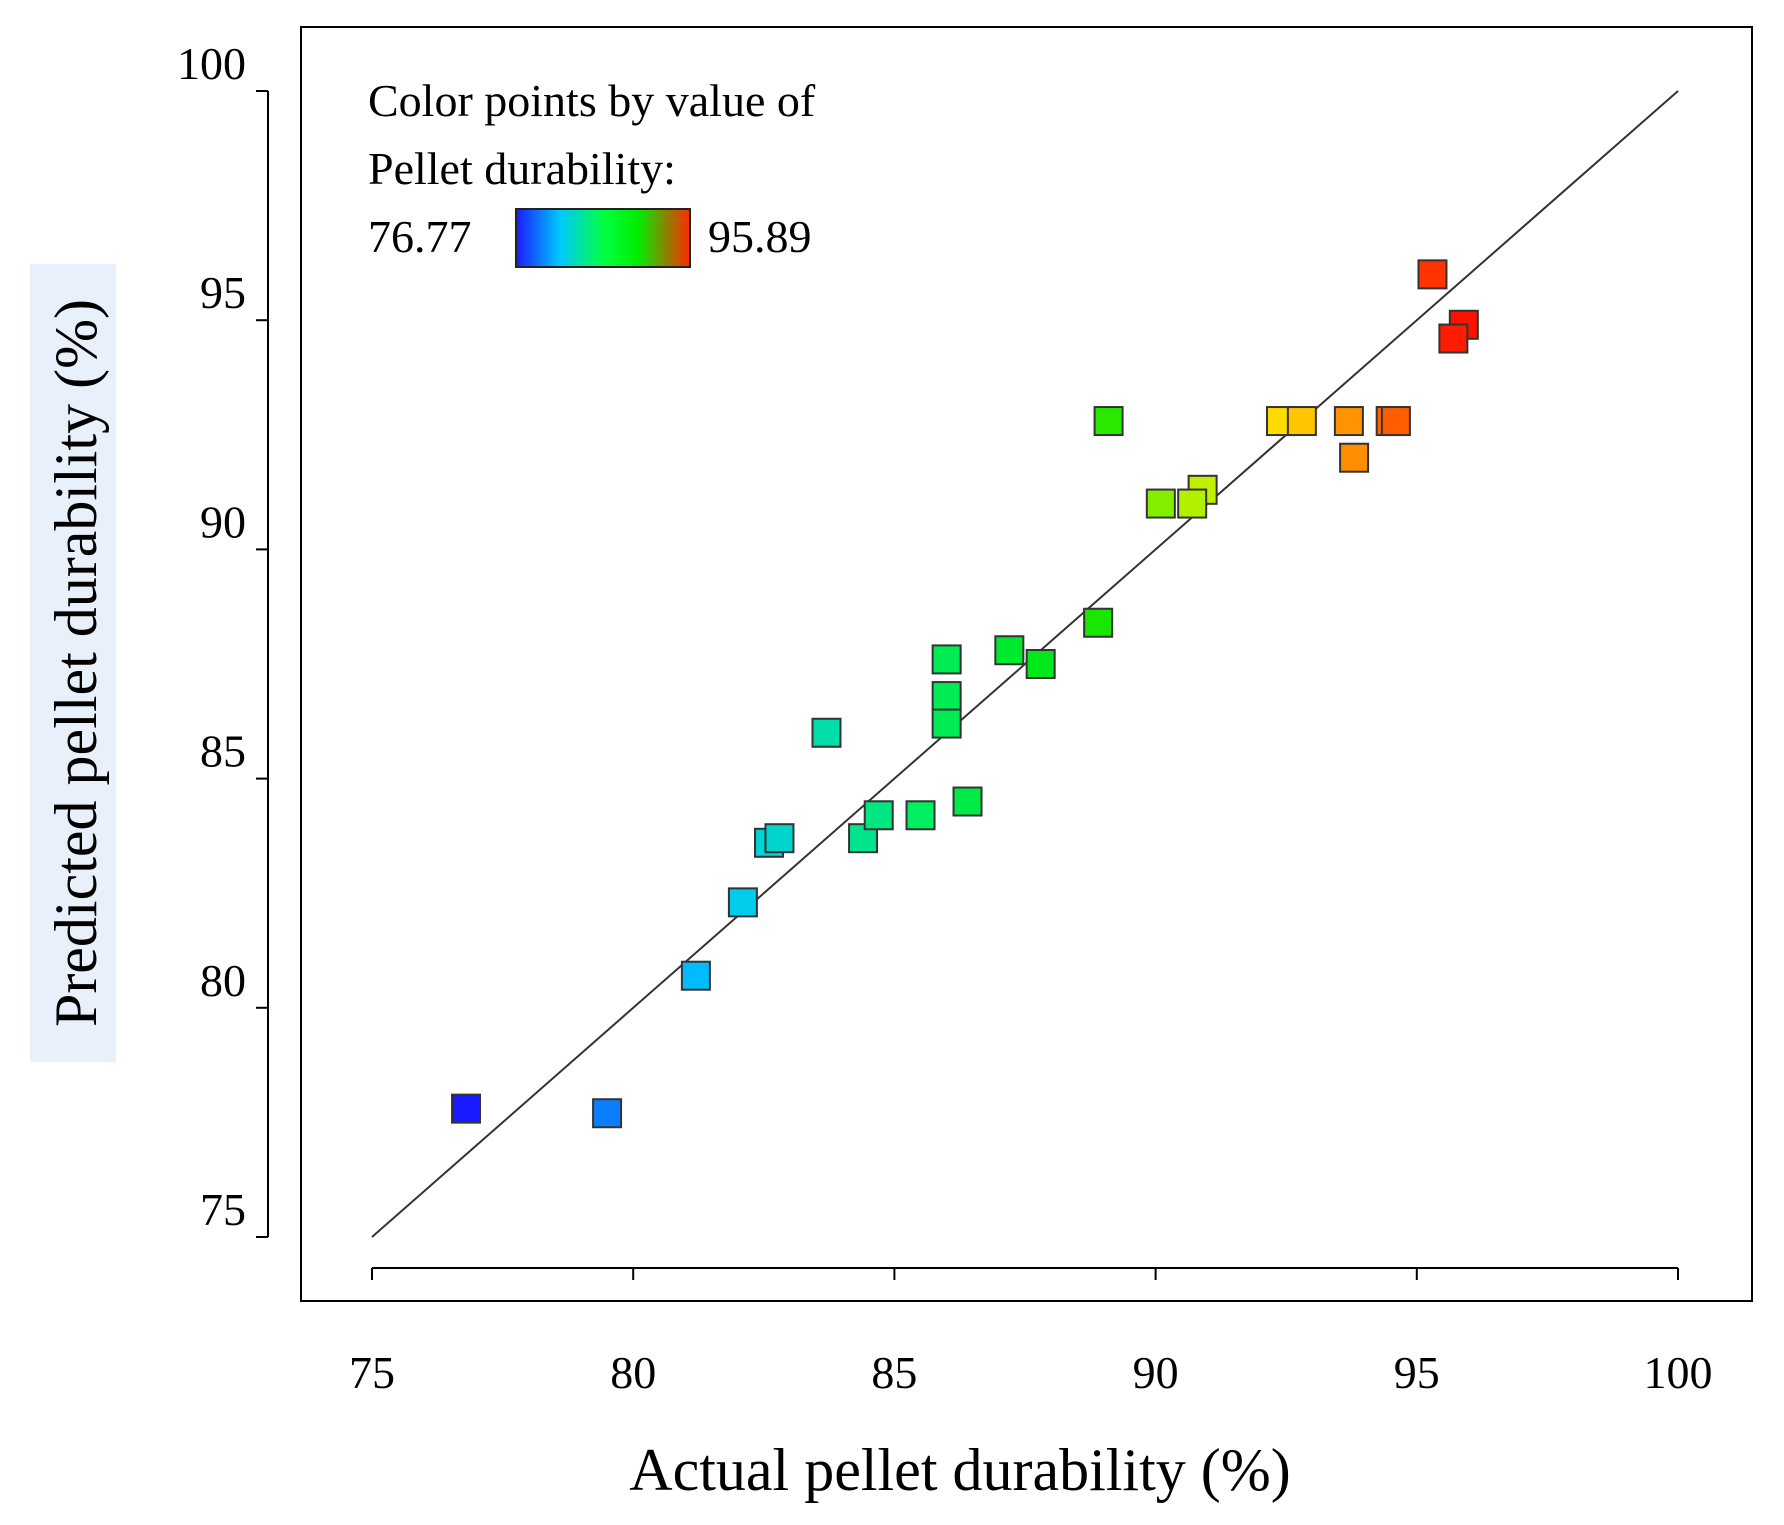 Image resolution: width=1784 pixels, height=1525 pixels. What do you see at coordinates (1678, 1372) in the screenshot?
I see `x-tick-label: 100` at bounding box center [1678, 1372].